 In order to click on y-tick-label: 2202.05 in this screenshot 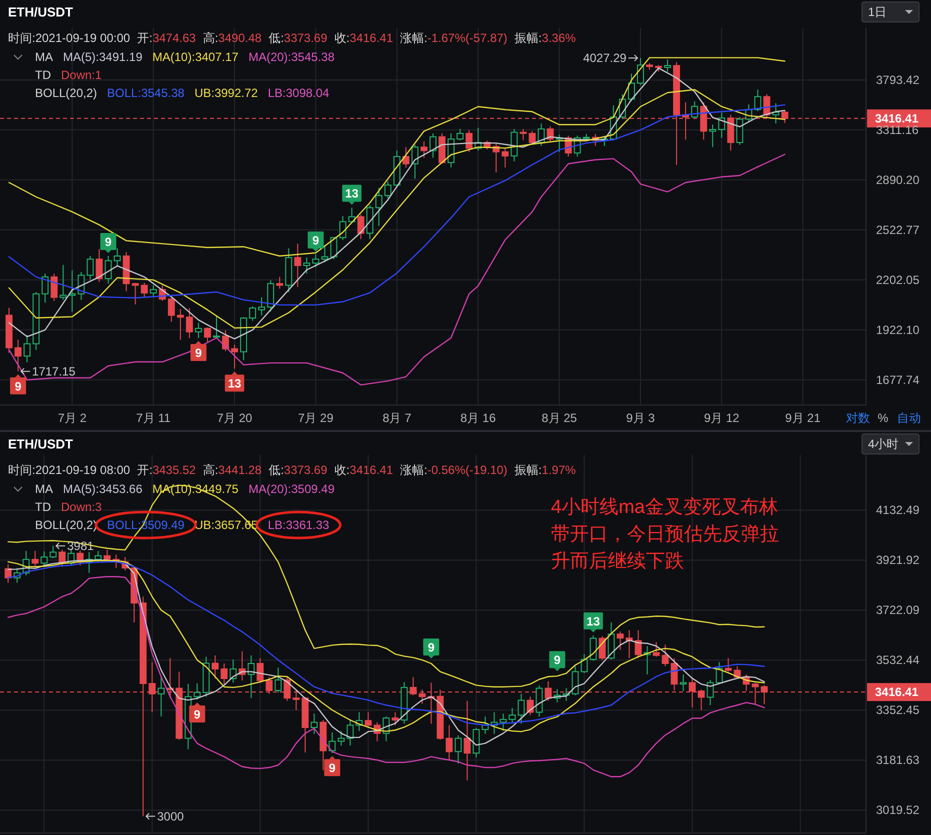, I will do `click(898, 279)`.